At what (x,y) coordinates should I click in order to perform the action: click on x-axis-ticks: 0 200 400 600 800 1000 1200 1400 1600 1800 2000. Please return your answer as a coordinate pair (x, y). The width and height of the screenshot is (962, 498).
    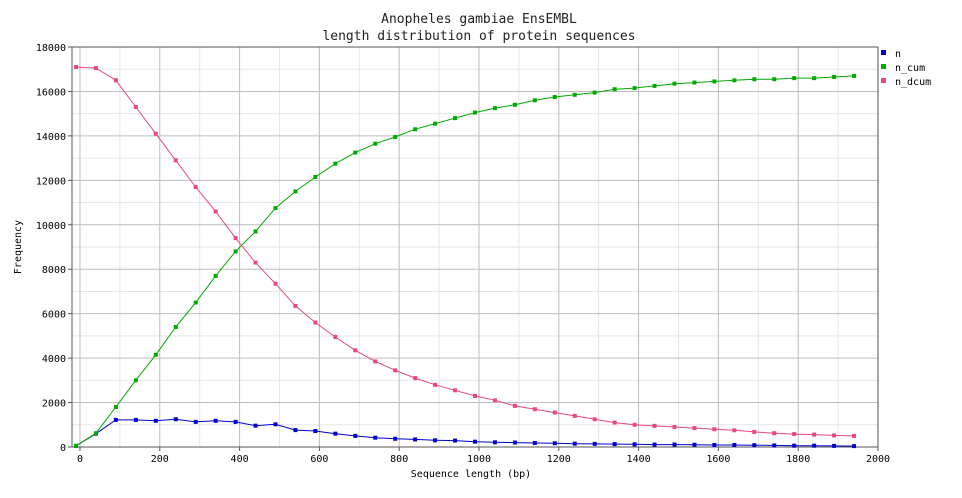
    Looking at the image, I should click on (483, 456).